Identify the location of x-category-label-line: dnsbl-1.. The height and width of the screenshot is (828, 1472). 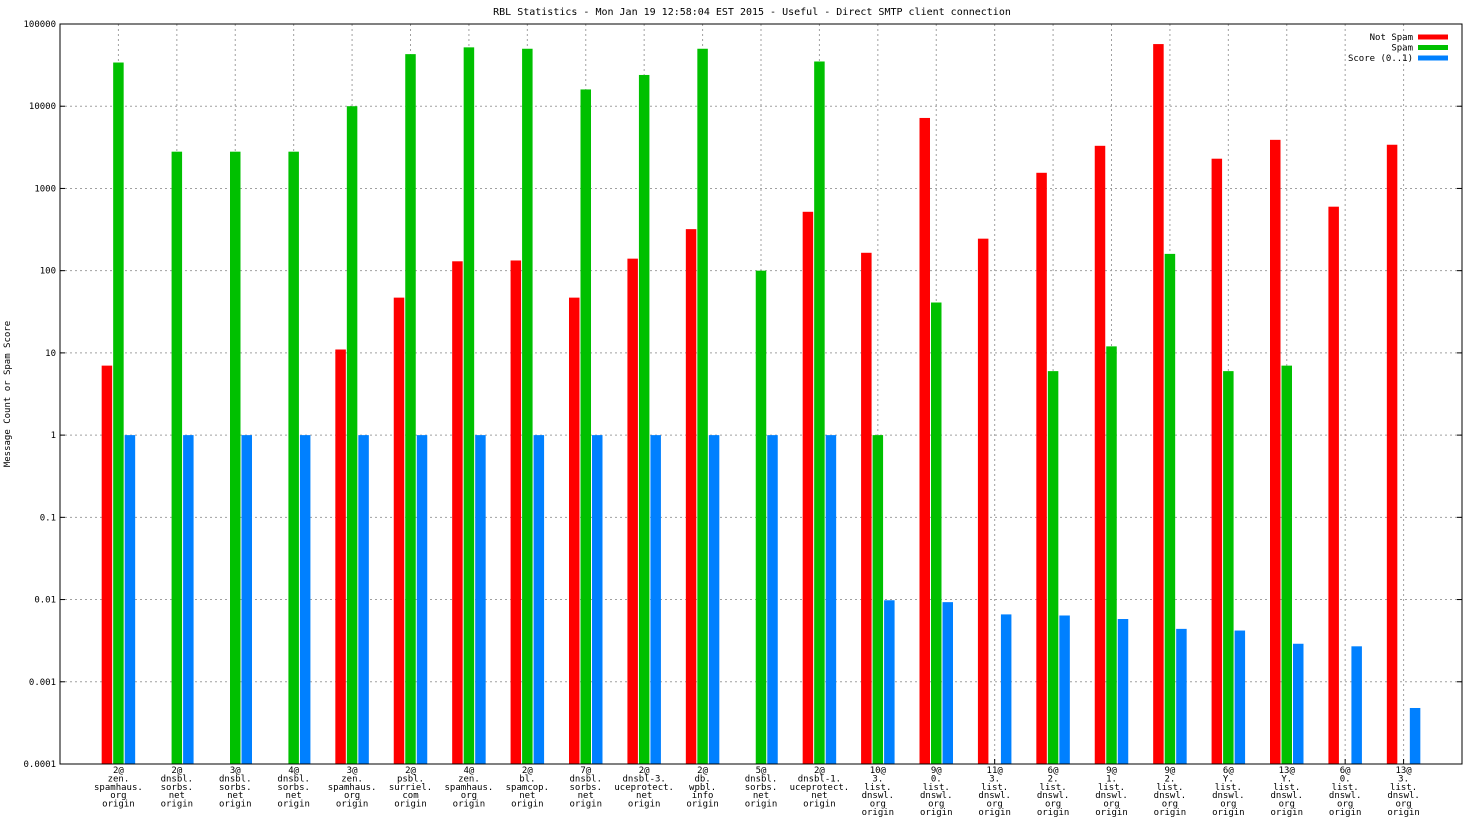
(819, 779).